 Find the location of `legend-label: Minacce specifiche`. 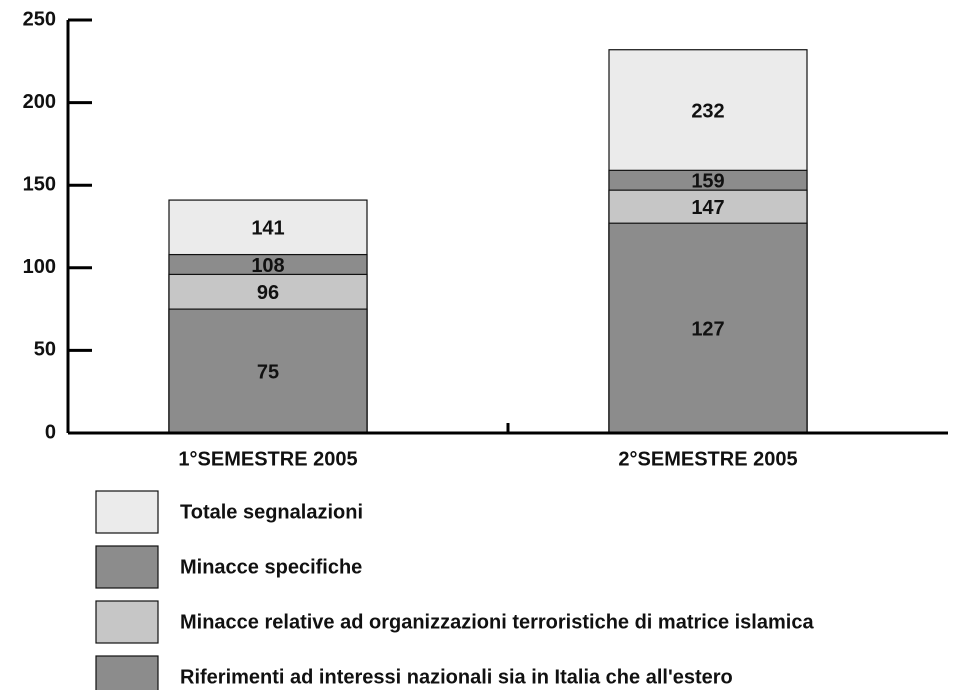

legend-label: Minacce specifiche is located at coordinates (271, 567).